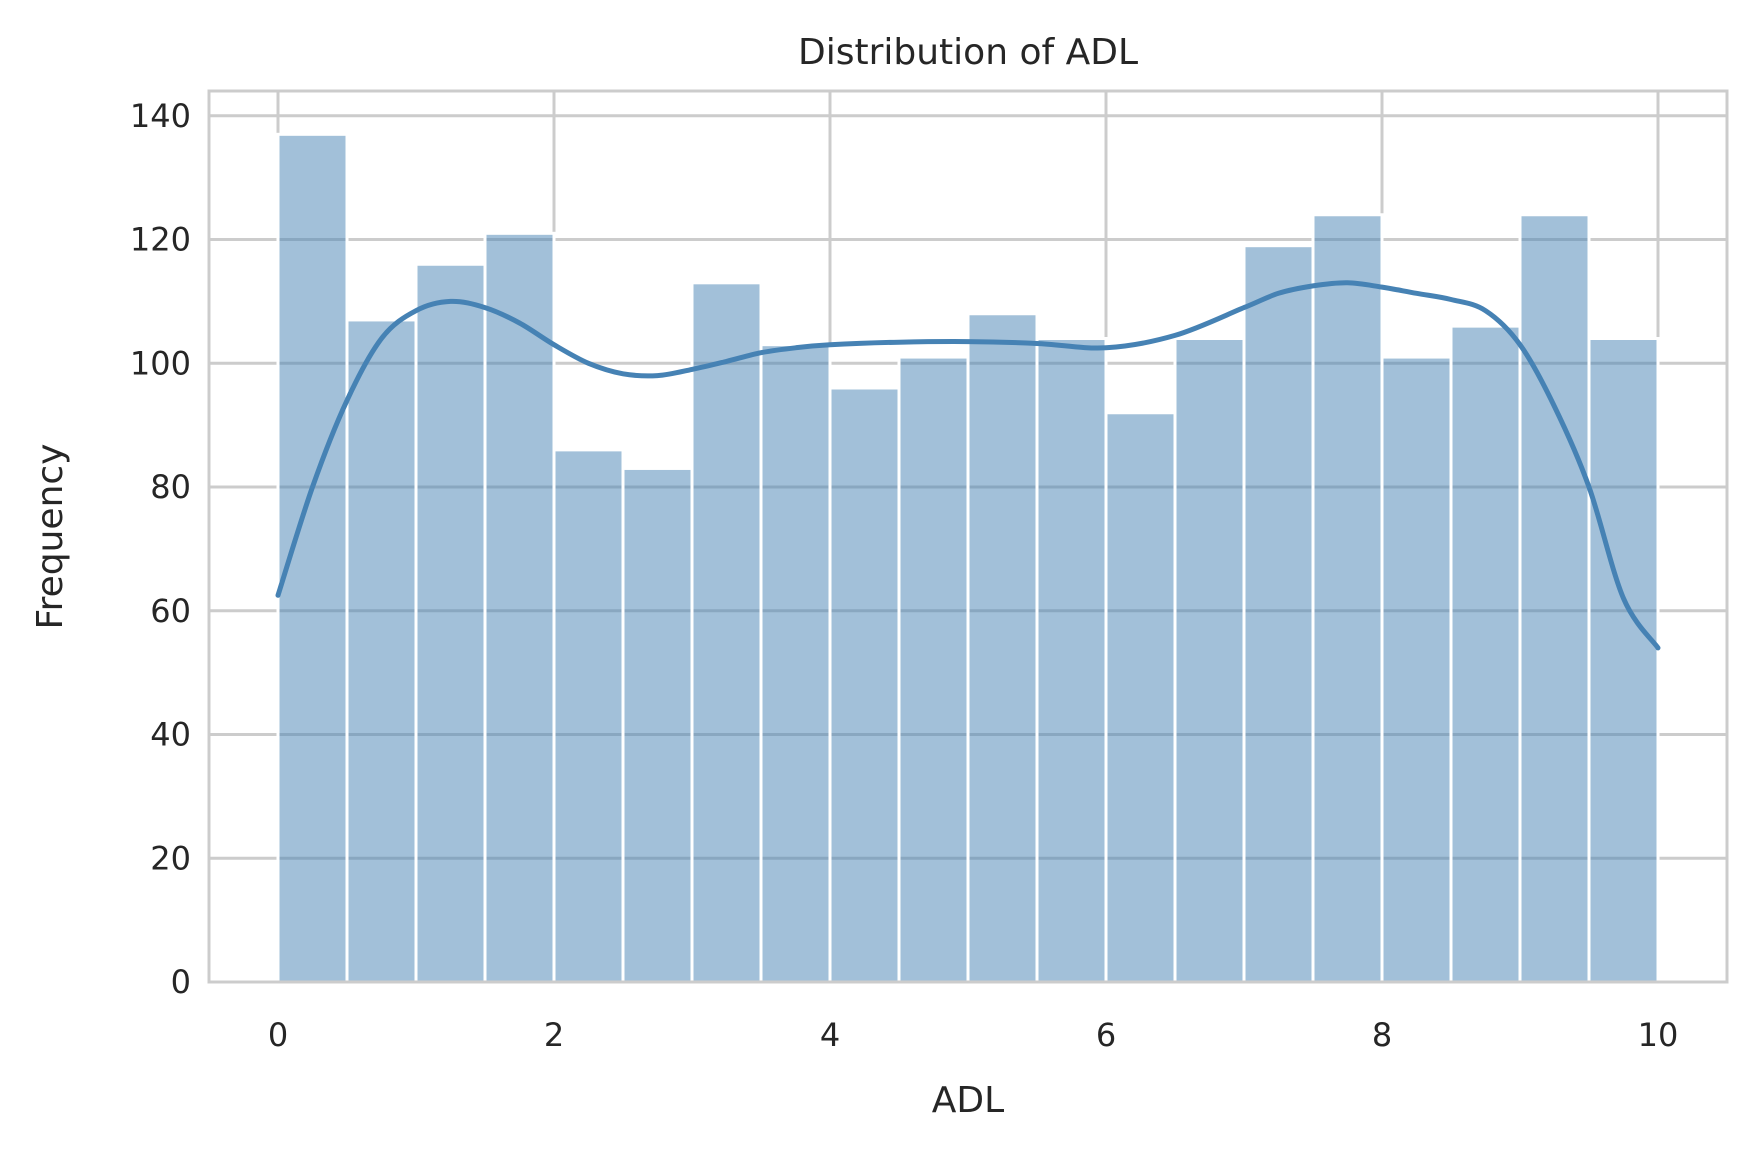  Describe the element at coordinates (160, 363) in the screenshot. I see `y-tick-label: 100` at that location.